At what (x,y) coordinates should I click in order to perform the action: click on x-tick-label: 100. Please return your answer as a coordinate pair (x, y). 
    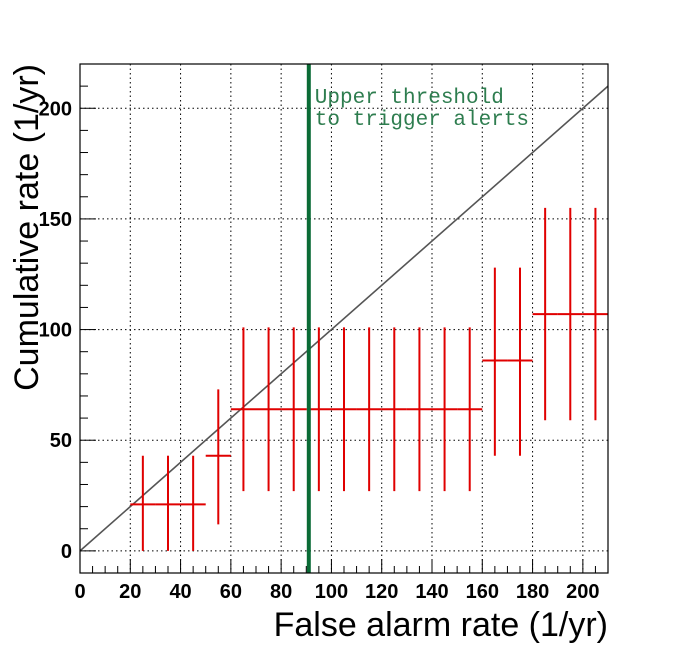
    Looking at the image, I should click on (331, 592).